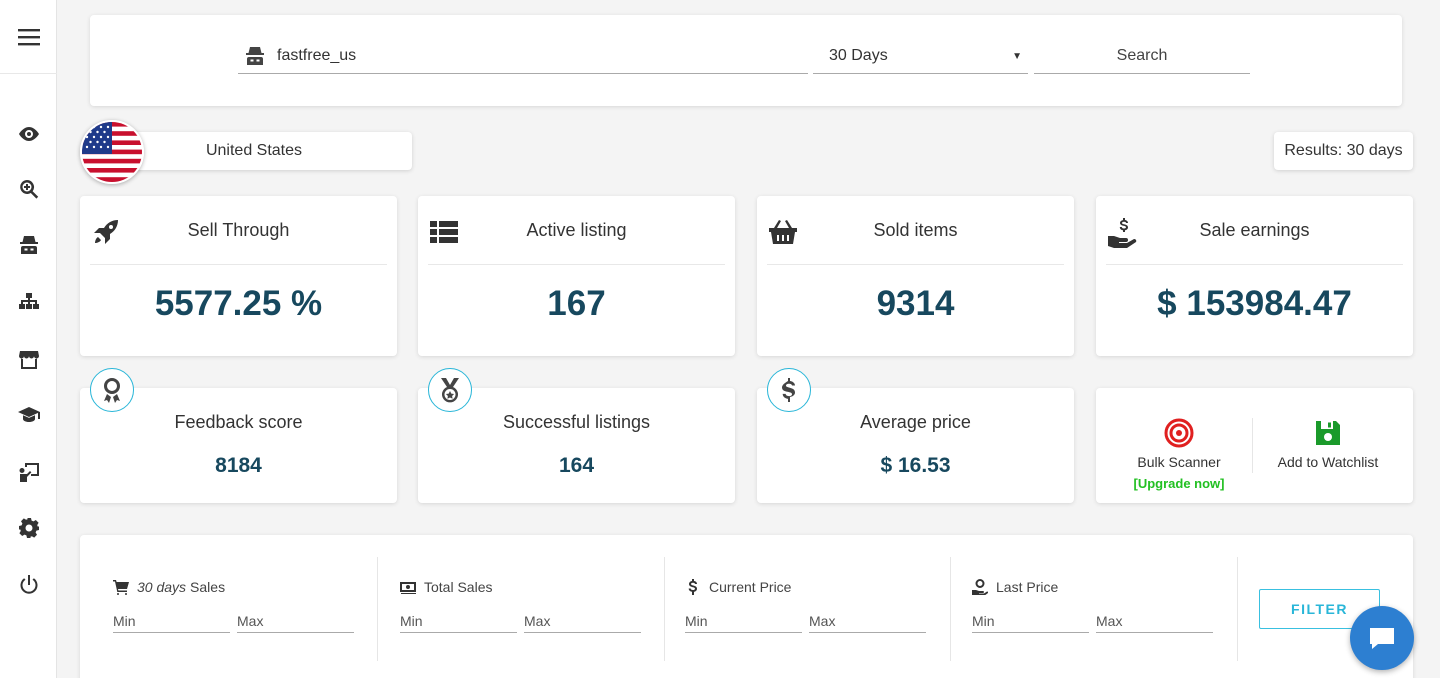  What do you see at coordinates (317, 55) in the screenshot?
I see `username-value: fastfree_us` at bounding box center [317, 55].